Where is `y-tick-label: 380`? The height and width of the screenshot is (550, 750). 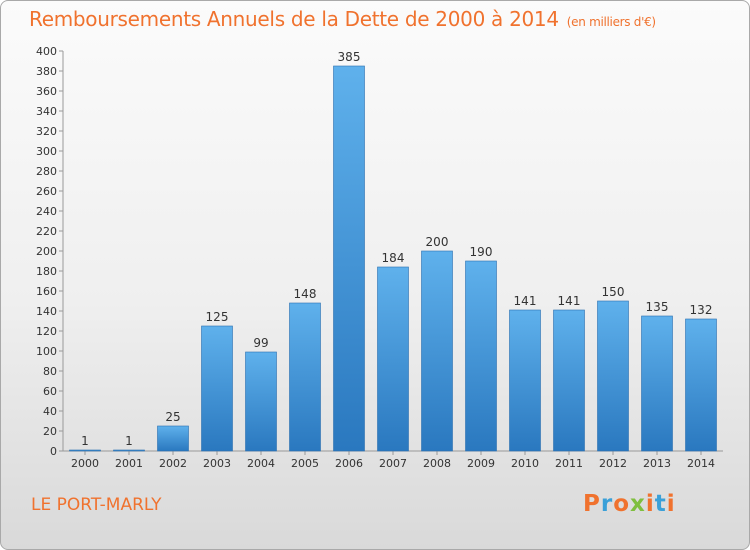
y-tick-label: 380 is located at coordinates (46, 71).